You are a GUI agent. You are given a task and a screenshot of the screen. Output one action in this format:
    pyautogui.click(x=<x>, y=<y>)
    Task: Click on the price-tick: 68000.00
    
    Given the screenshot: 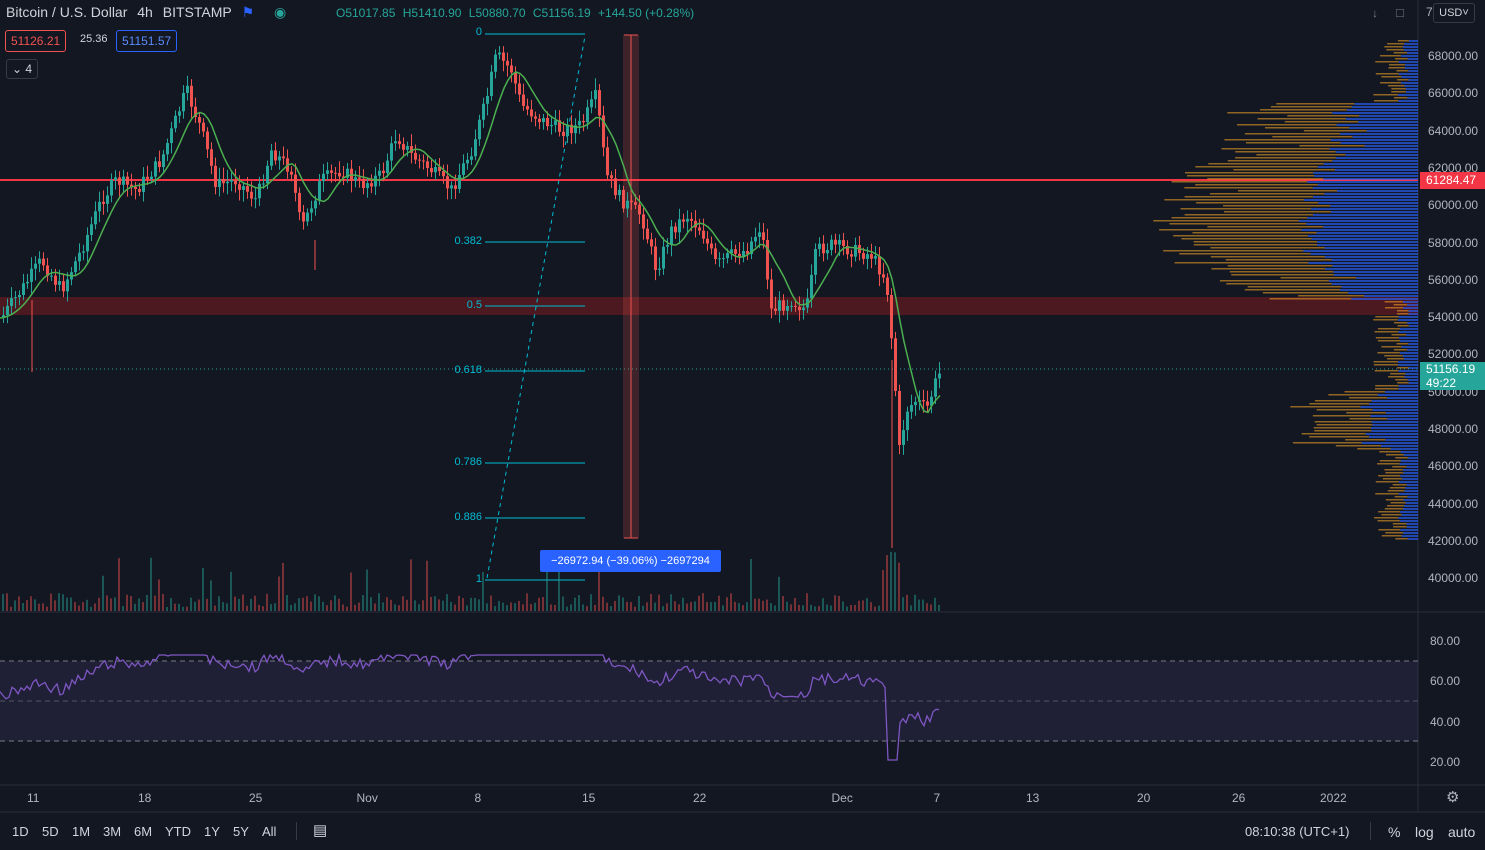 What is the action you would take?
    pyautogui.click(x=1453, y=56)
    